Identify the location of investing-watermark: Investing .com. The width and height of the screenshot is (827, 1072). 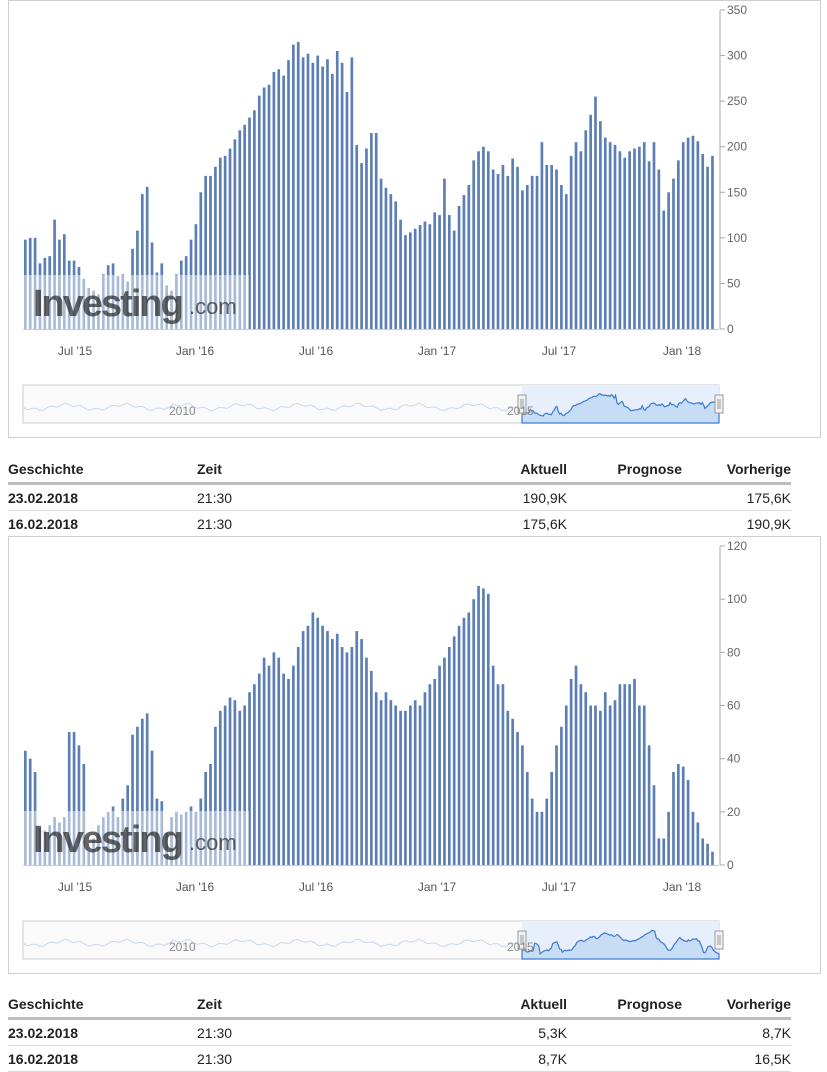
(136, 838).